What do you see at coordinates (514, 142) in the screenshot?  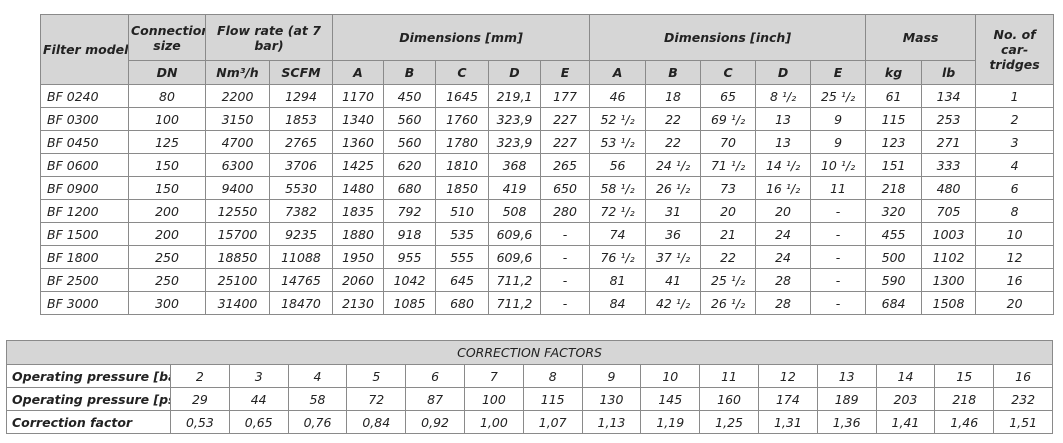 I see `value-cell: 323,9` at bounding box center [514, 142].